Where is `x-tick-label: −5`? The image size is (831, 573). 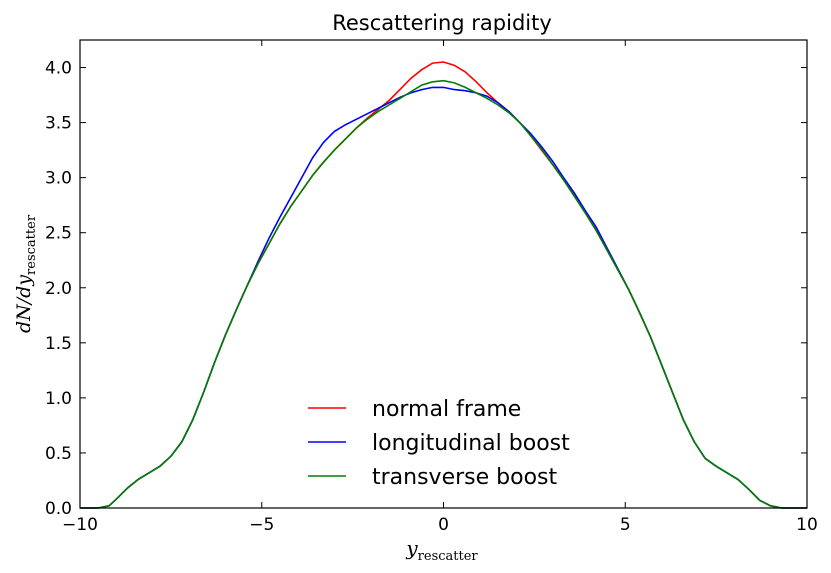
x-tick-label: −5 is located at coordinates (261, 525).